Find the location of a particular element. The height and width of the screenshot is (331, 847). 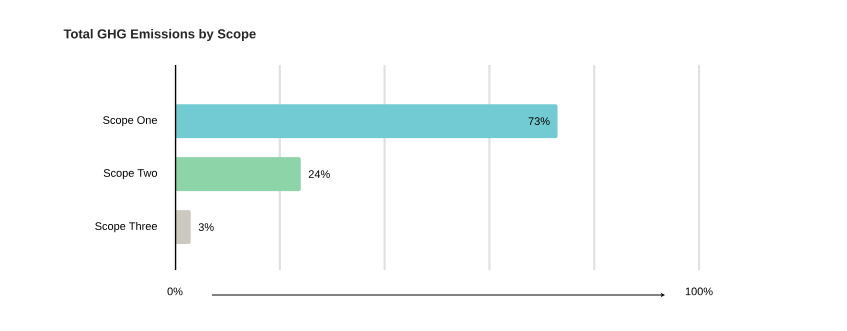

y-tick-label: Scope Two is located at coordinates (131, 174).